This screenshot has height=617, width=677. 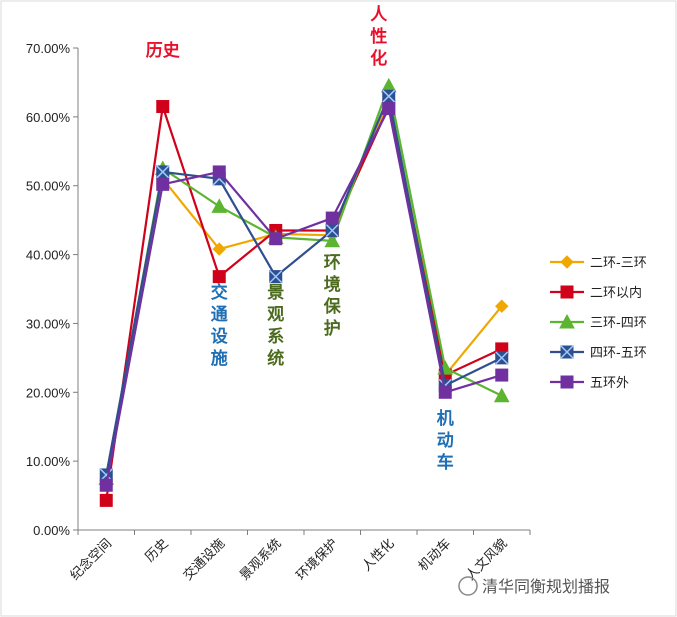 I want to click on legend-entry: 二环以内, so click(x=596, y=293).